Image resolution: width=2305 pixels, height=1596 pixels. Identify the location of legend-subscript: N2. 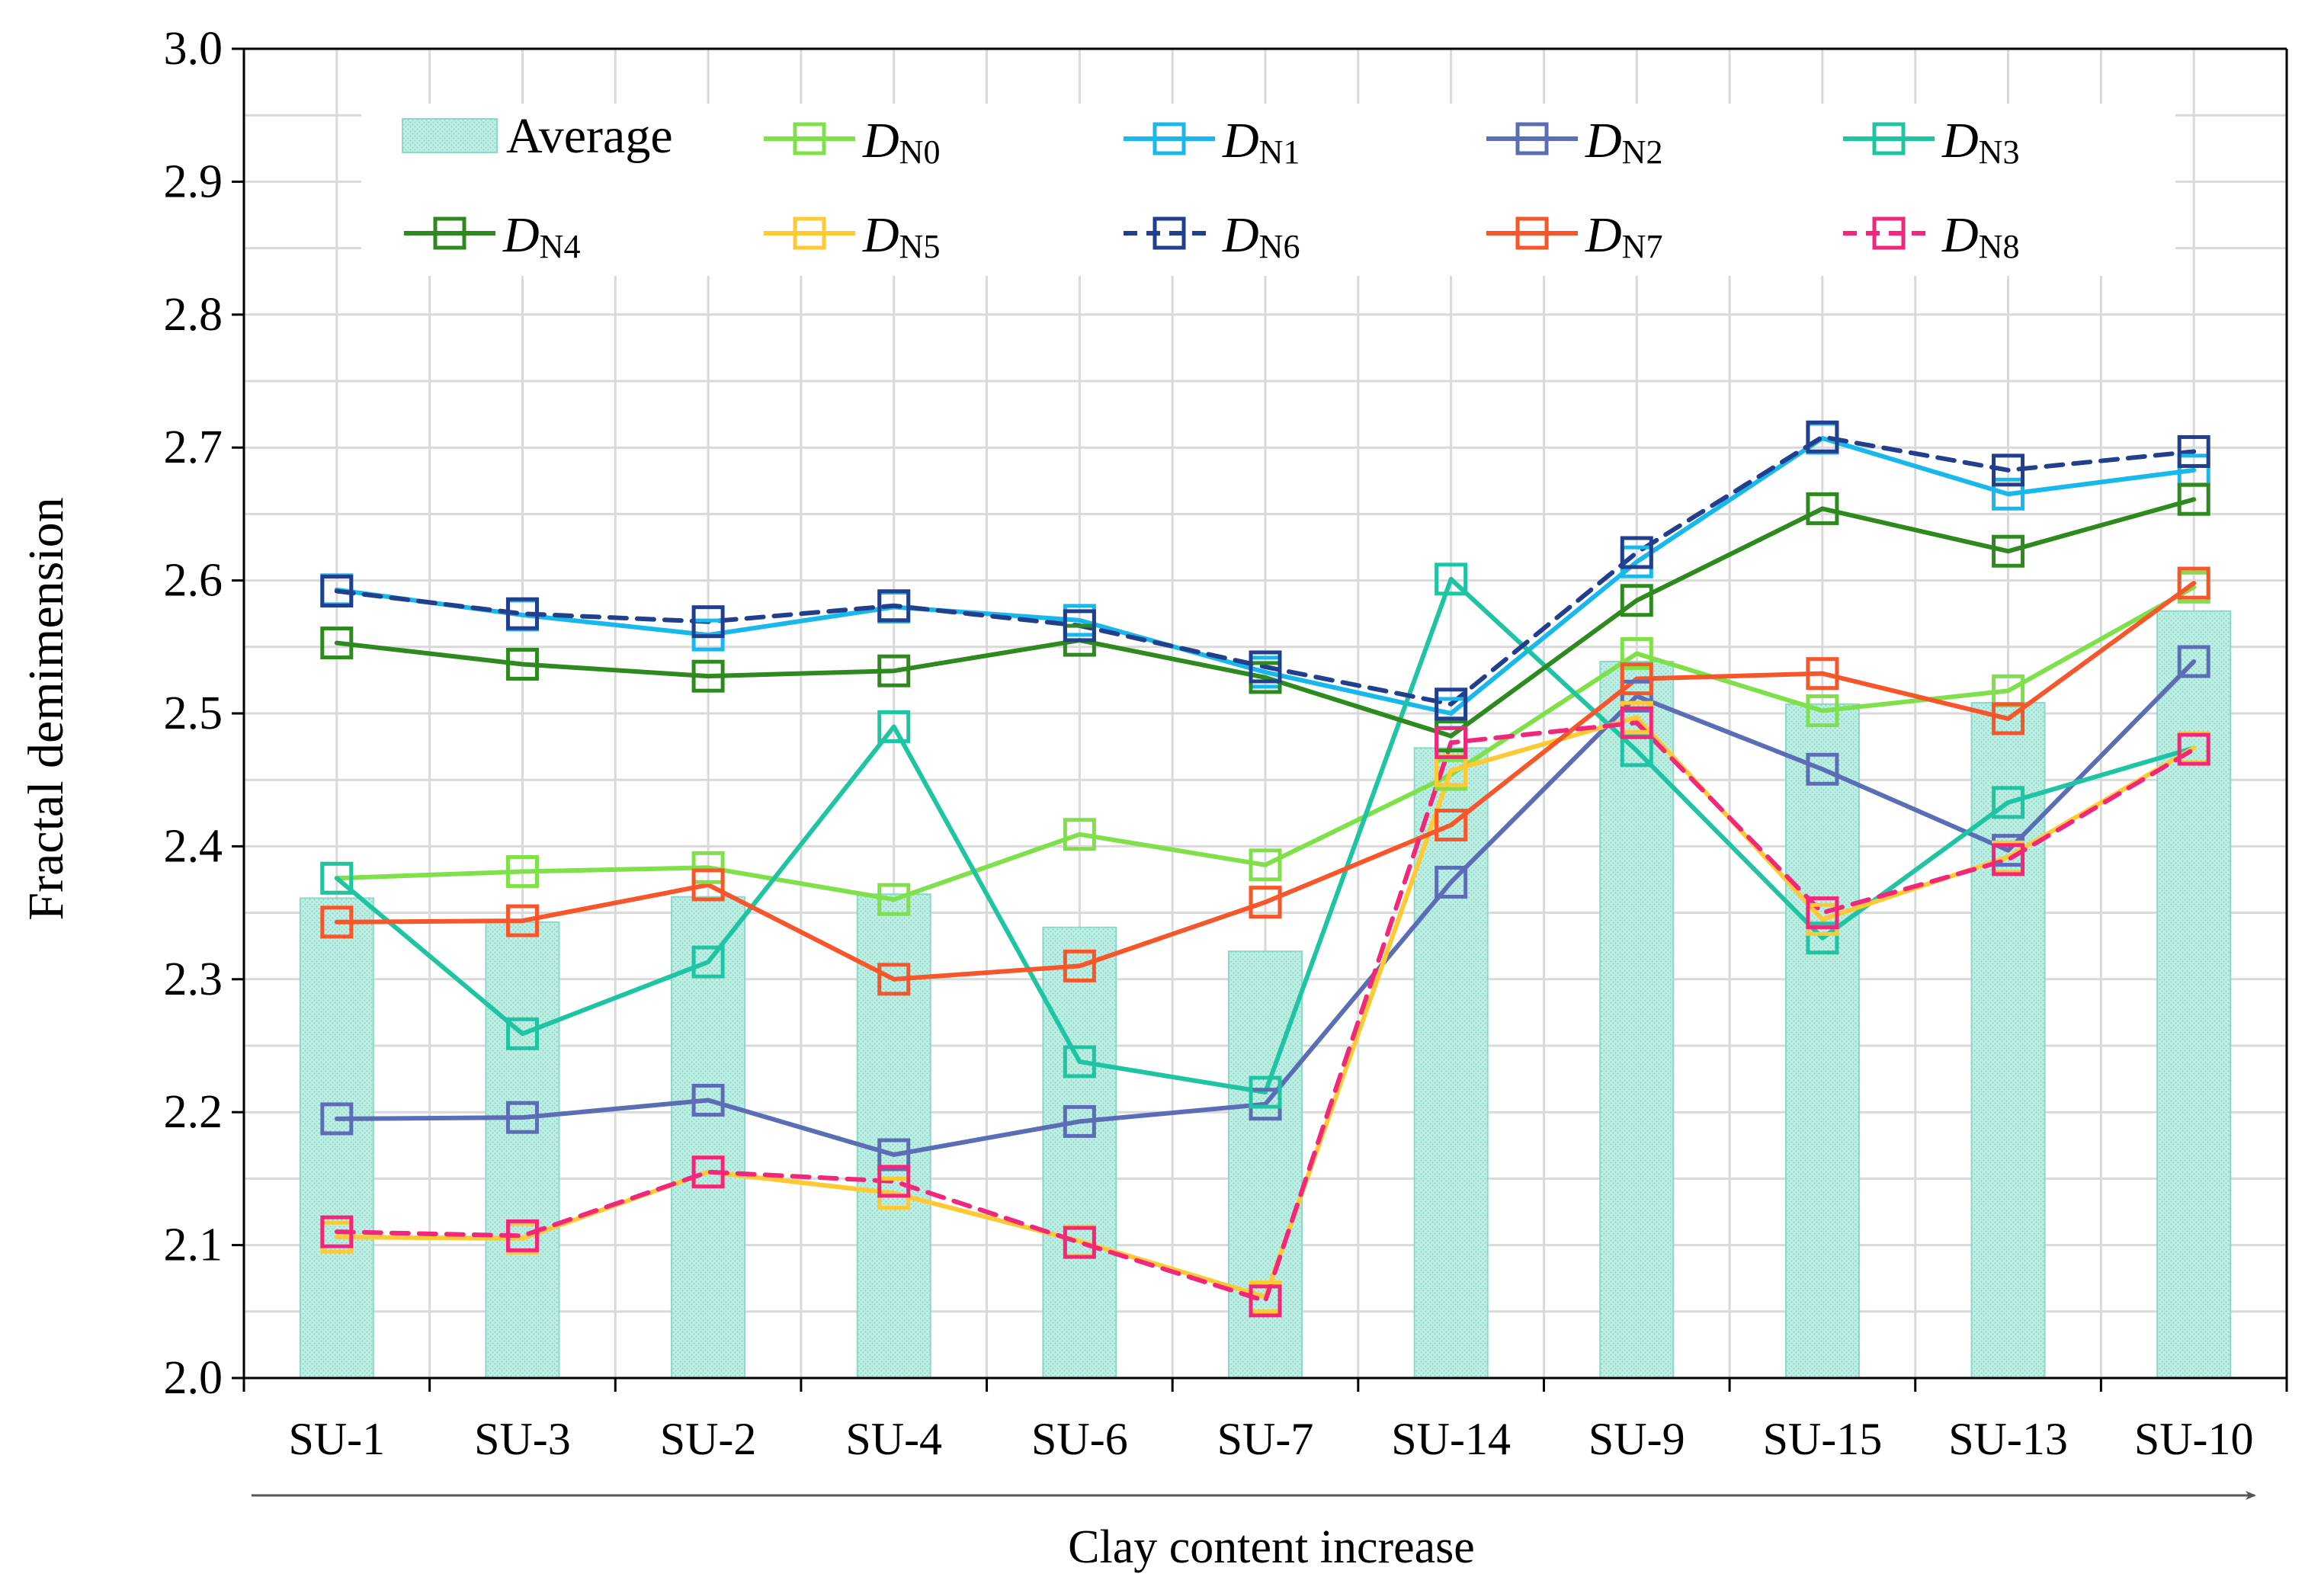
(1643, 152).